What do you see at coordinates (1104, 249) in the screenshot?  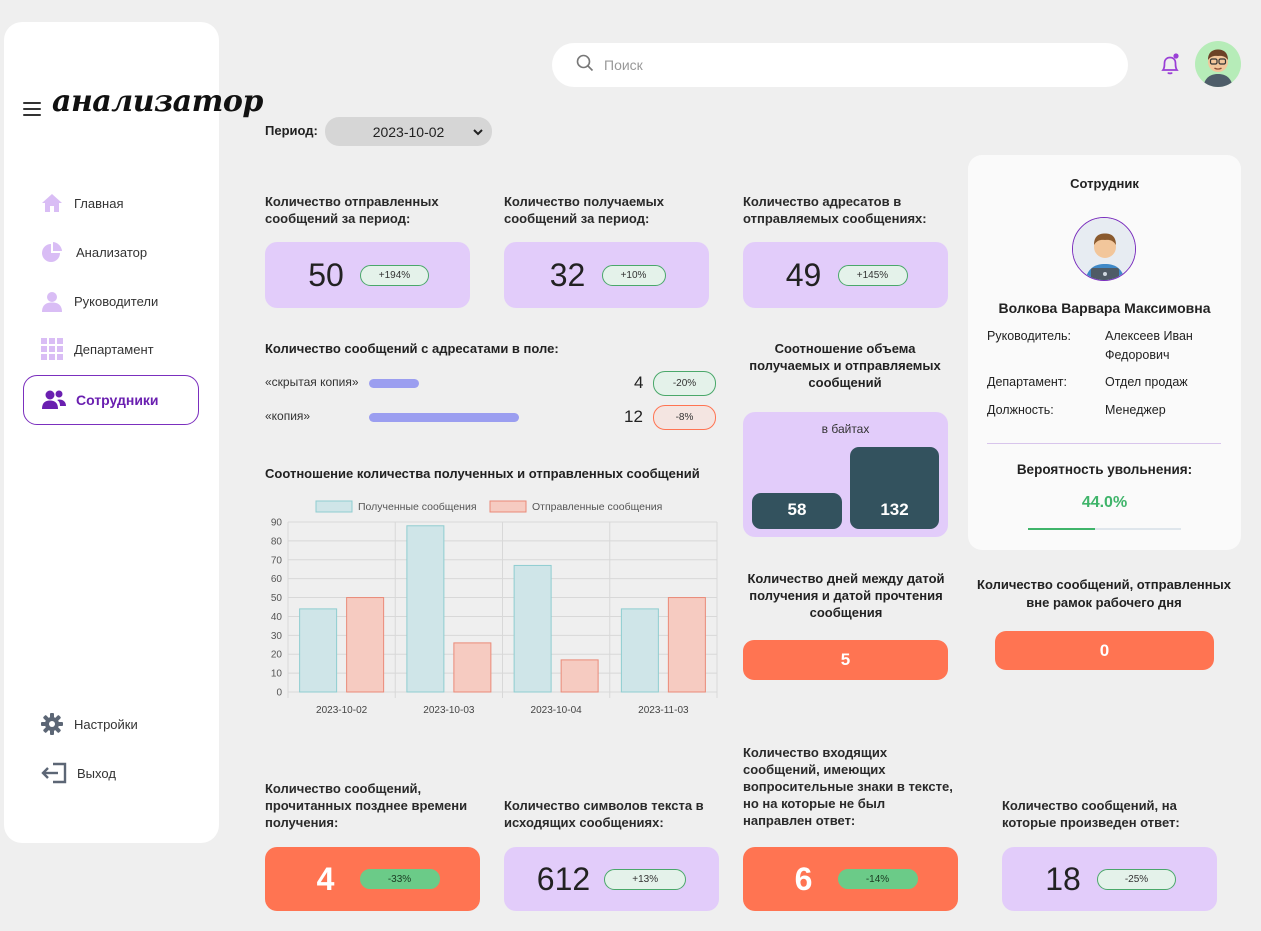 I see `employee-avatar` at bounding box center [1104, 249].